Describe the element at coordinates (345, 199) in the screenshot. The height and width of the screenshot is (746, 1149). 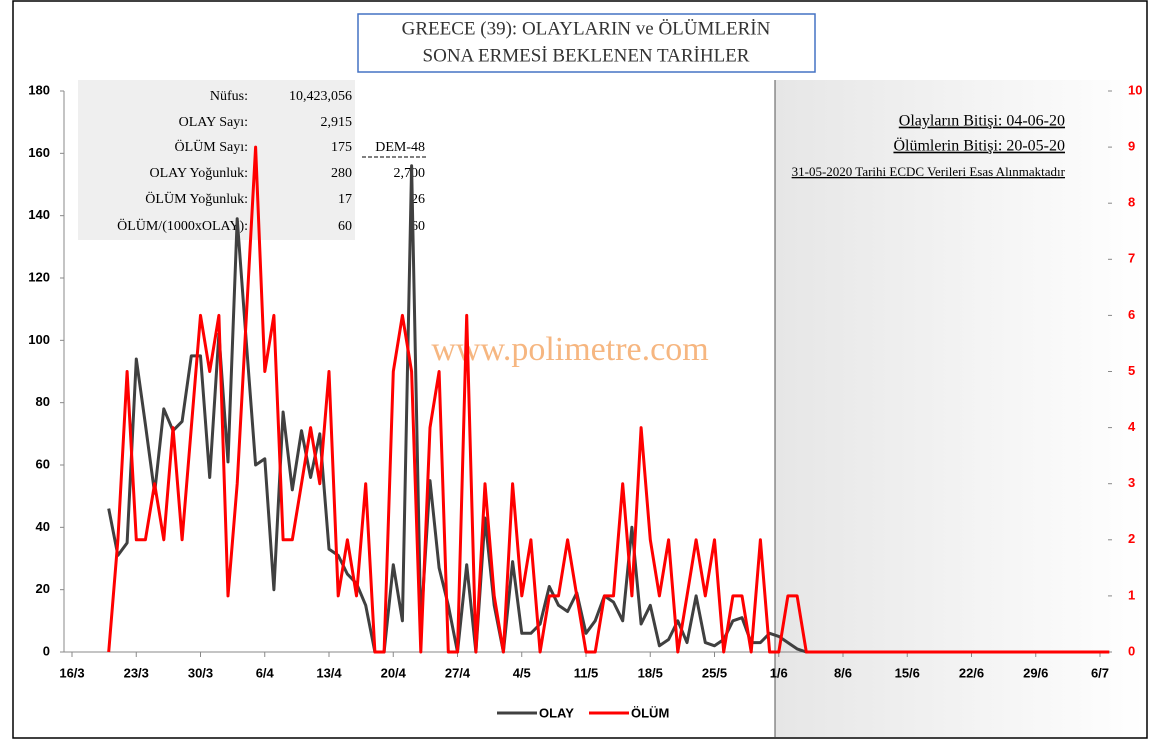
I see `info-value: 17` at that location.